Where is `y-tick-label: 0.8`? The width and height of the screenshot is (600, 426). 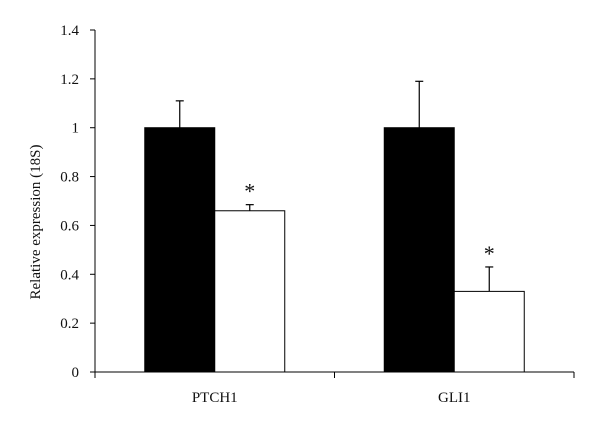 y-tick-label: 0.8 is located at coordinates (69, 178).